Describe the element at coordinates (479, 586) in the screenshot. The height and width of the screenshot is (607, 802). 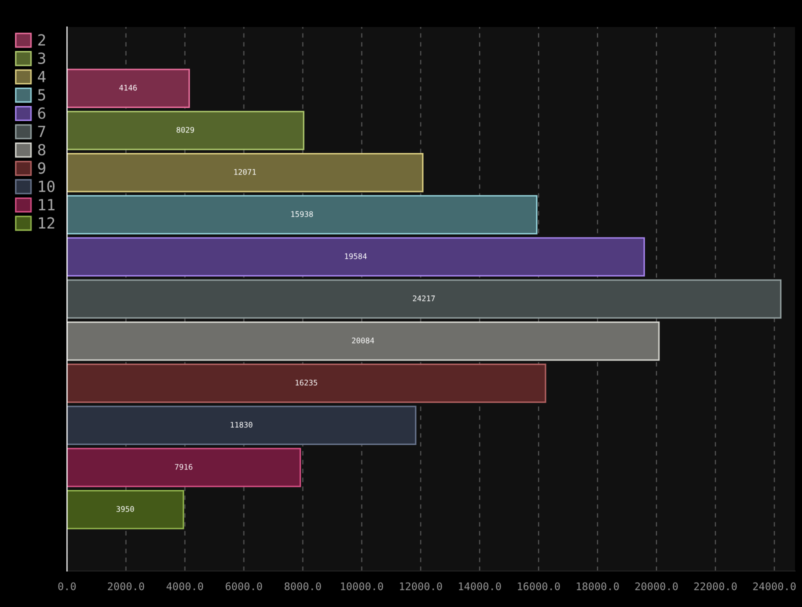
I see `x-tick-label: 14000.0` at that location.